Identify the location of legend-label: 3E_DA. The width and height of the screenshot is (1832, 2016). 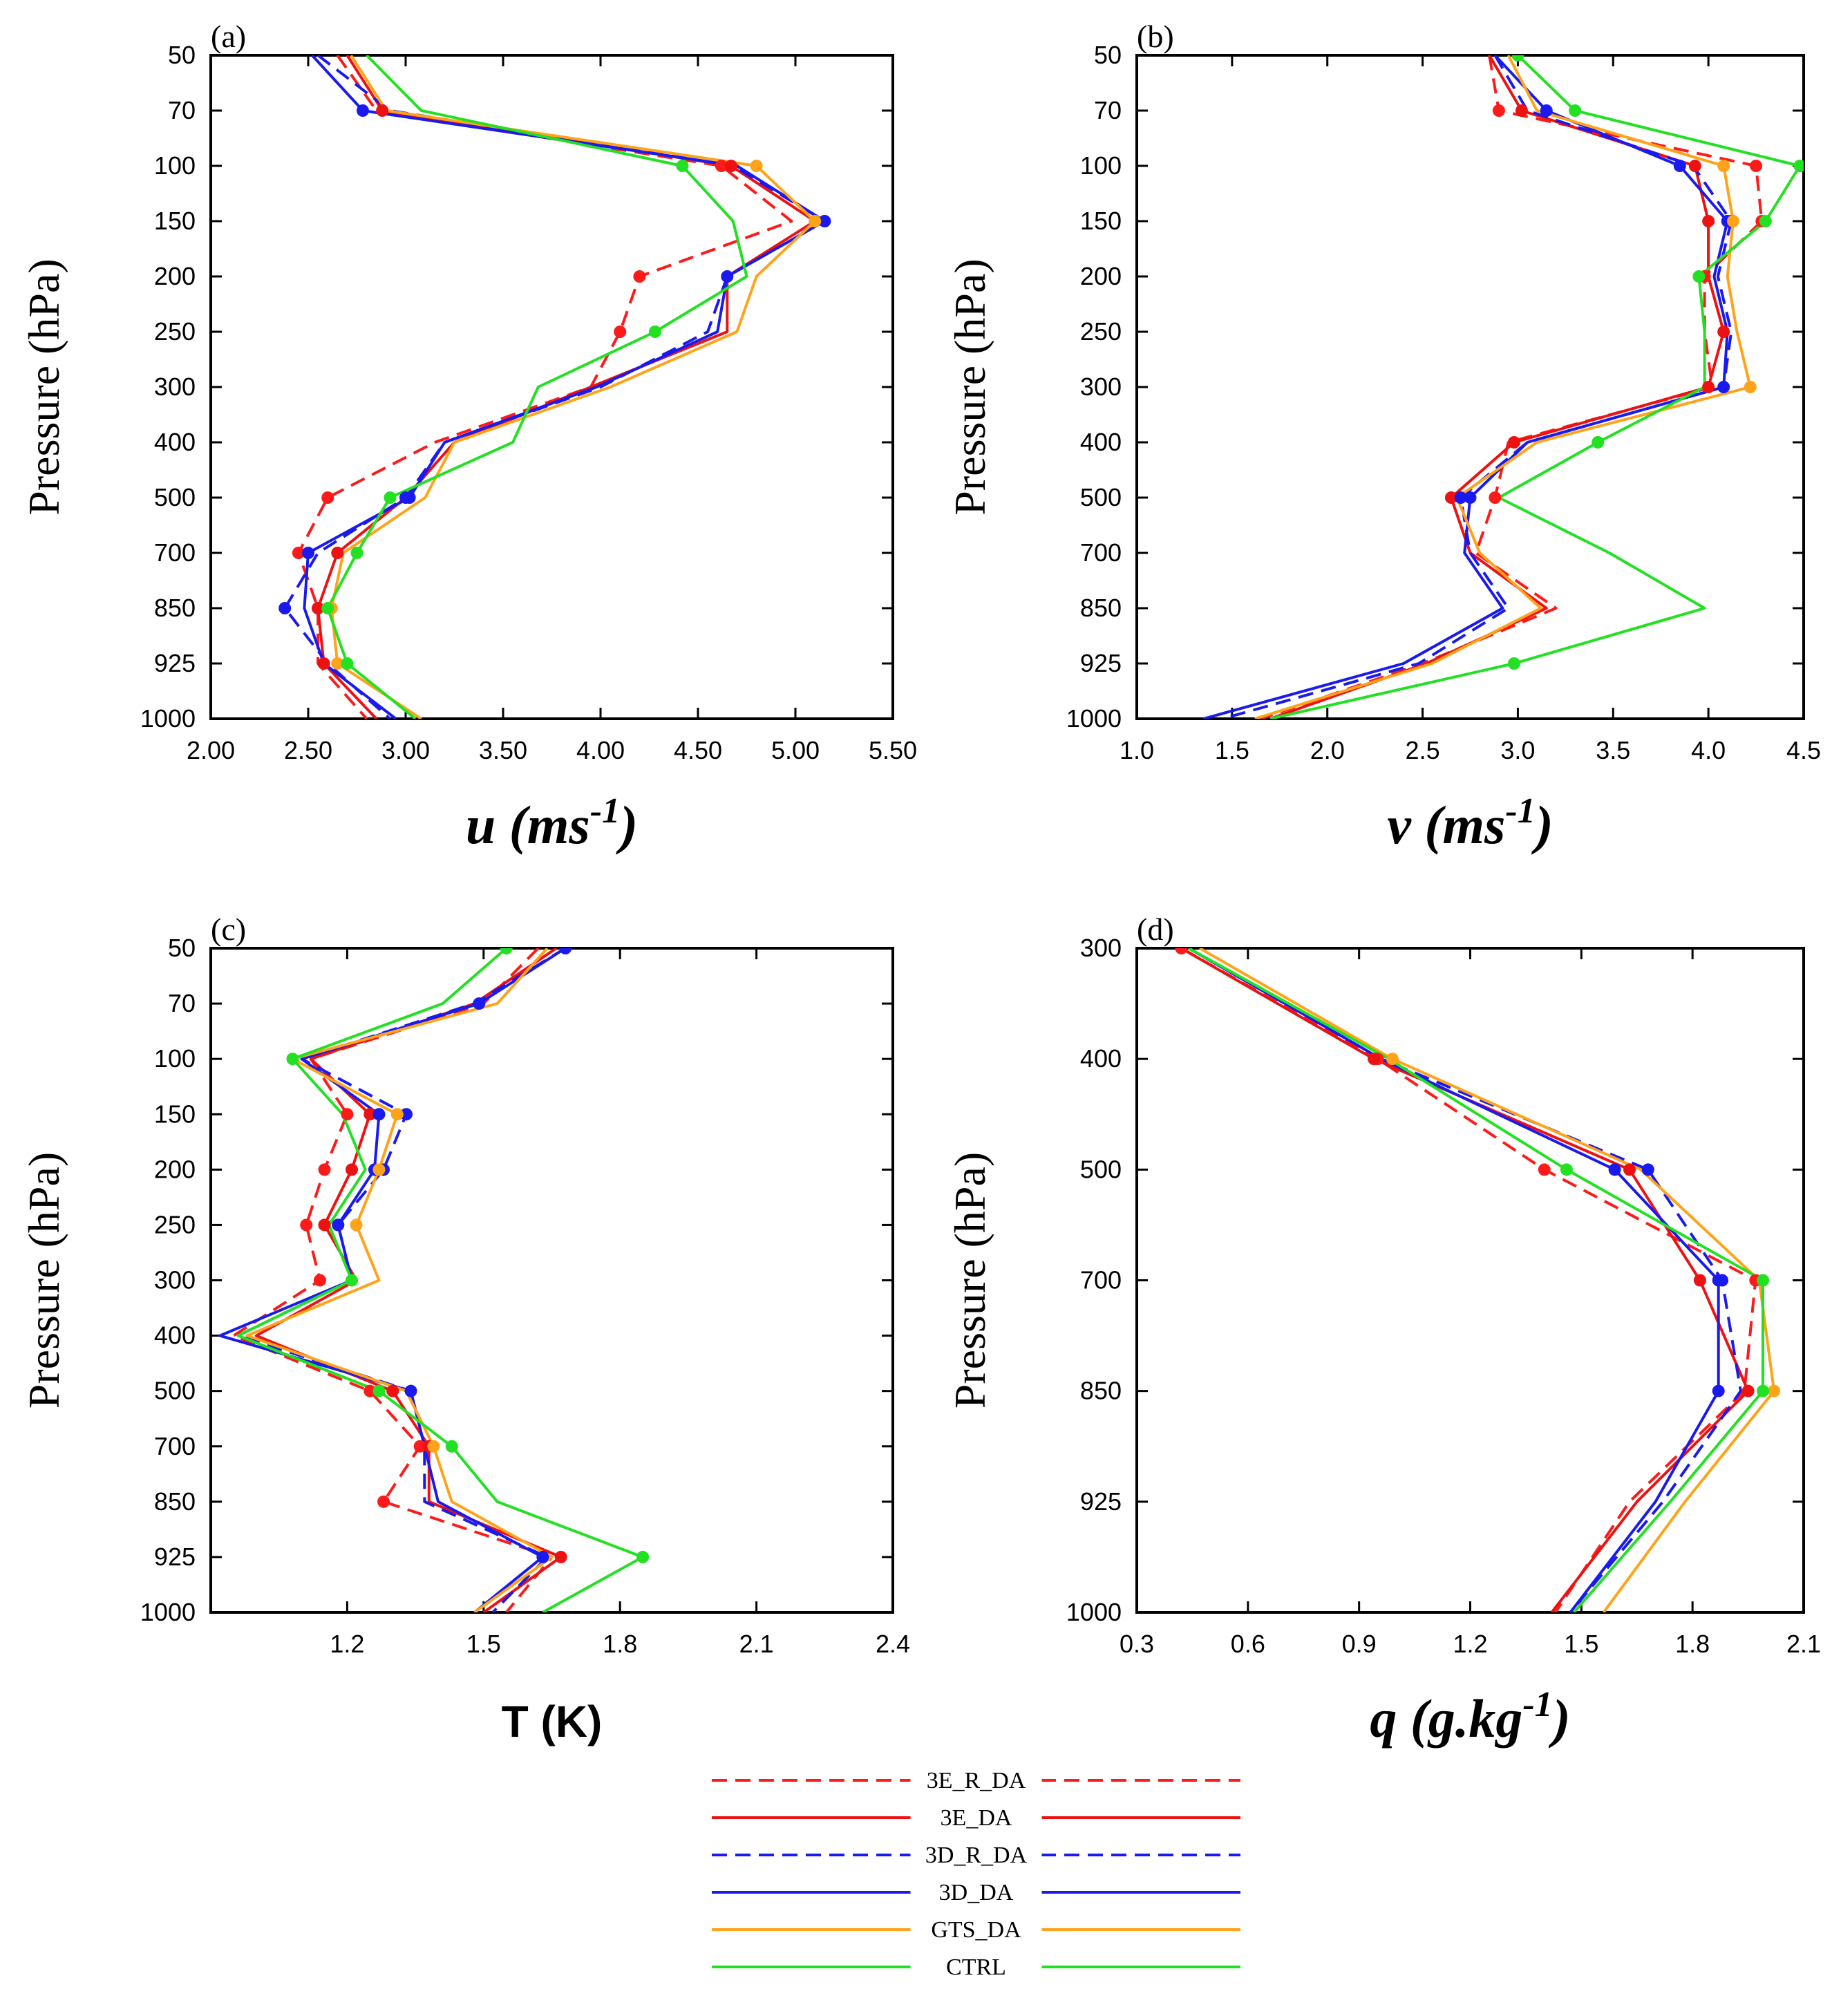
(976, 1818).